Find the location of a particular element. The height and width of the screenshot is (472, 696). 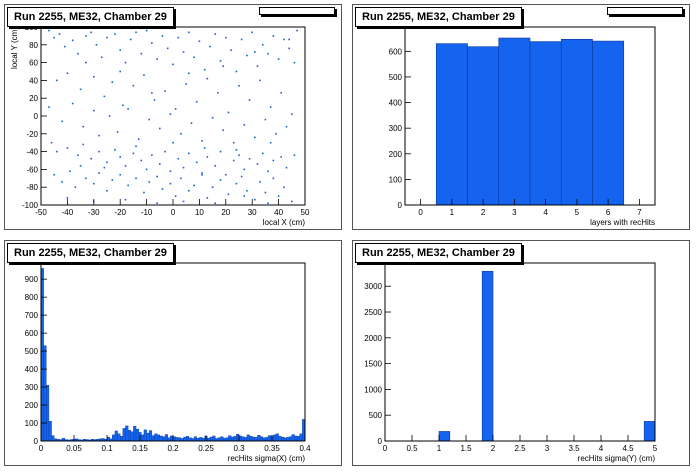

x-tick-label: 6 is located at coordinates (608, 212).